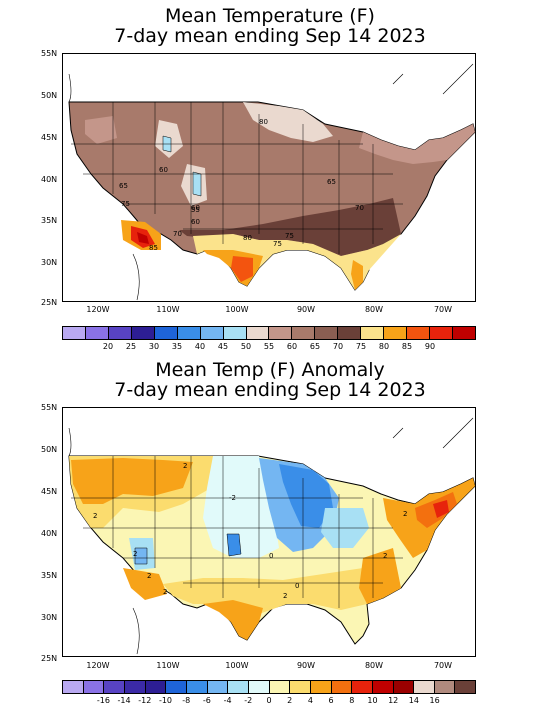  I want to click on bottom-texas-warm, so click(233, 620).